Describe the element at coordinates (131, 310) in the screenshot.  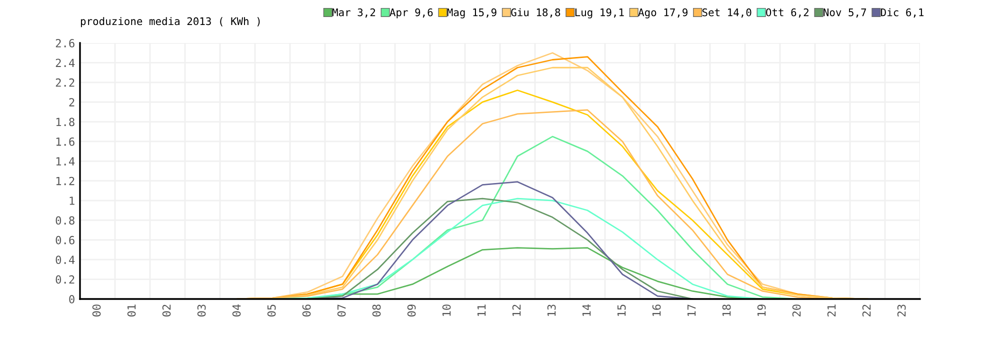
I see `x-tick-label: 01` at that location.